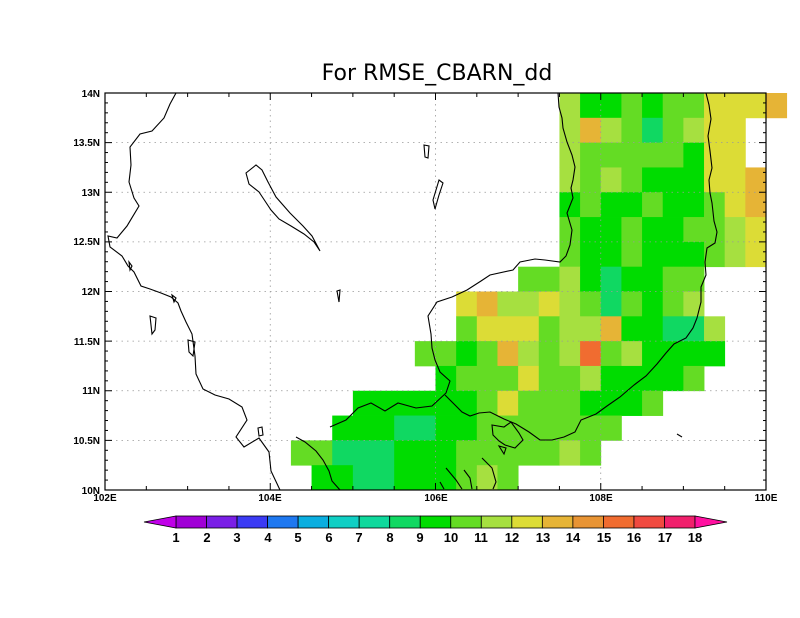 Image resolution: width=800 pixels, height=618 pixels. What do you see at coordinates (236, 537) in the screenshot?
I see `colorbar-label: 3` at bounding box center [236, 537].